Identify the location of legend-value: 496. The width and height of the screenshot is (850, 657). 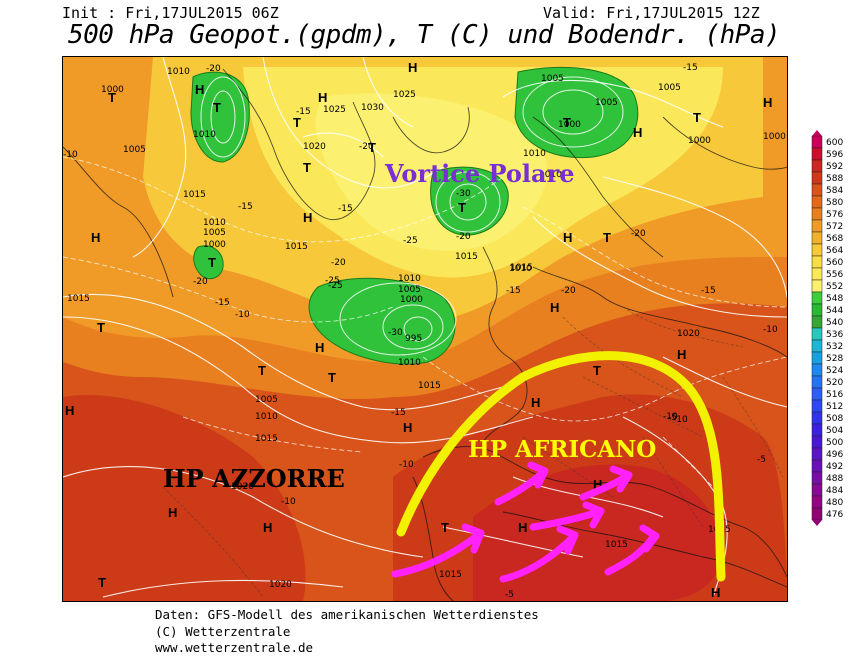
(834, 455).